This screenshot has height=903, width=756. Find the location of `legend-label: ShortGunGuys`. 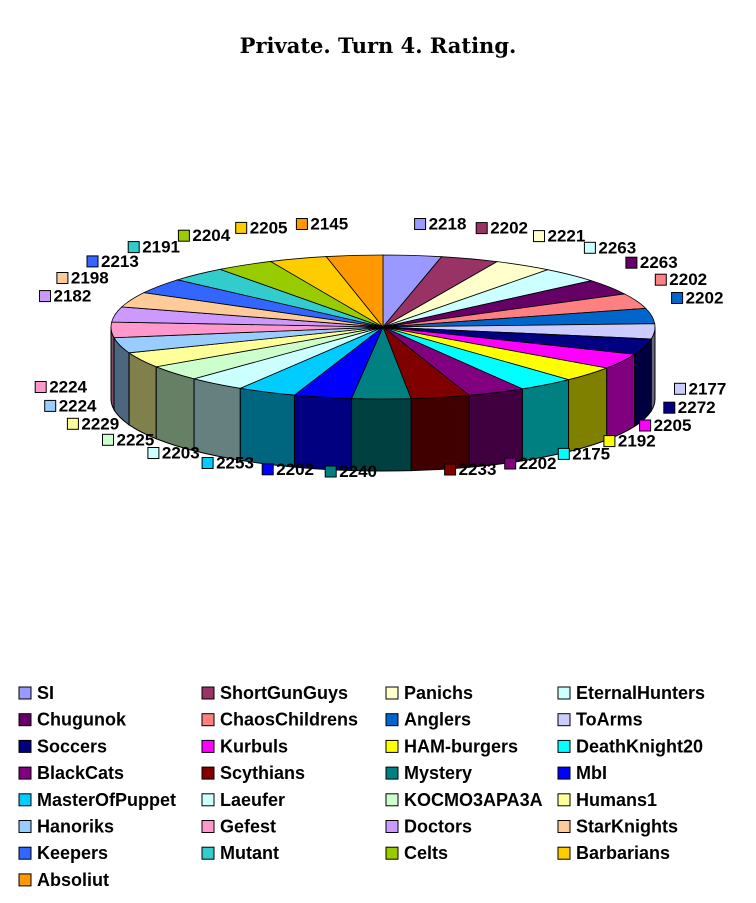

legend-label: ShortGunGuys is located at coordinates (284, 693).